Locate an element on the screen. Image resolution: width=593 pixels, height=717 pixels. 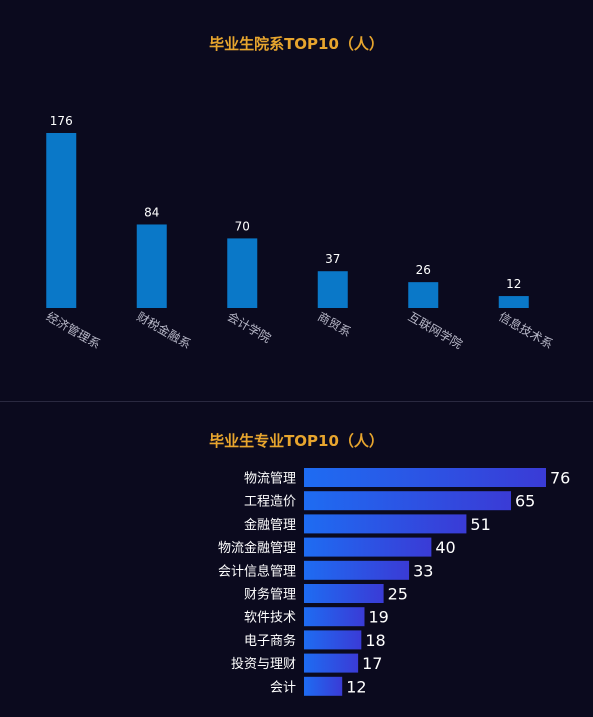
major-value-label: 19 is located at coordinates (379, 617).